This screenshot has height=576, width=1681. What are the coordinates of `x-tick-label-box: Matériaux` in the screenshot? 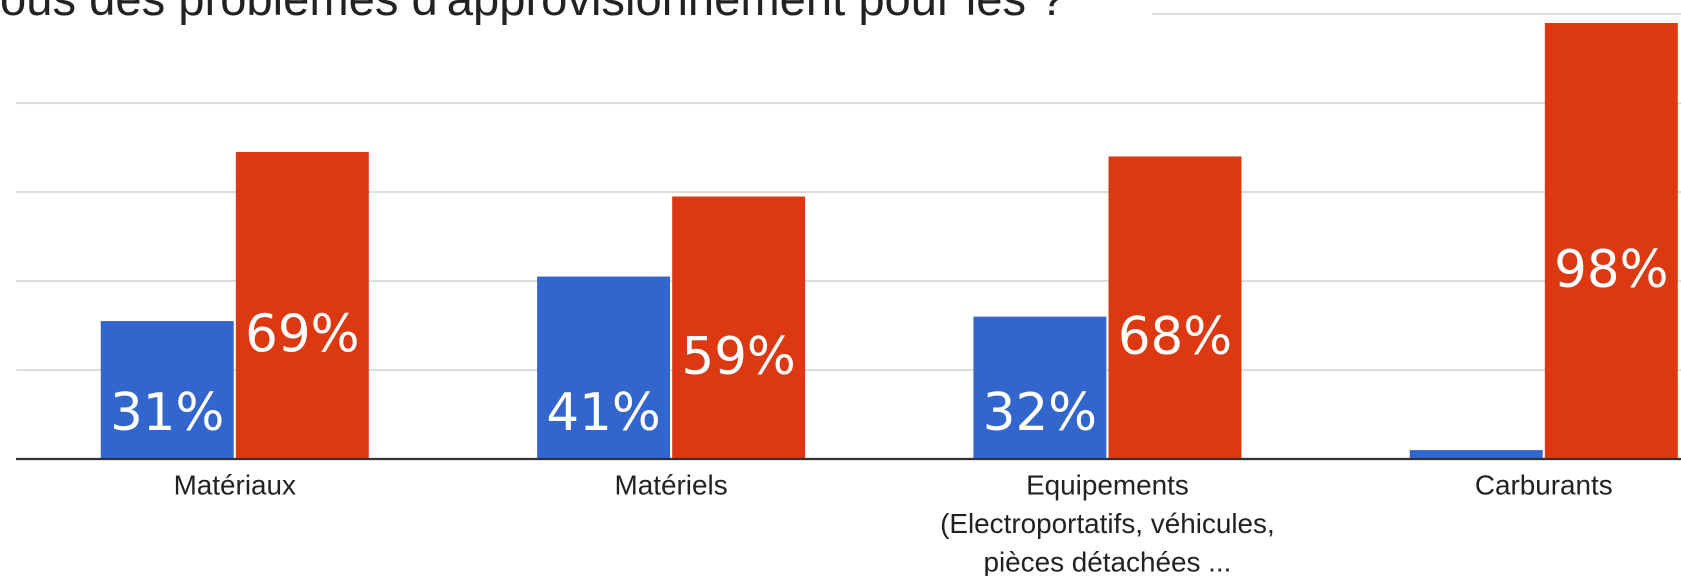 It's located at (234, 484).